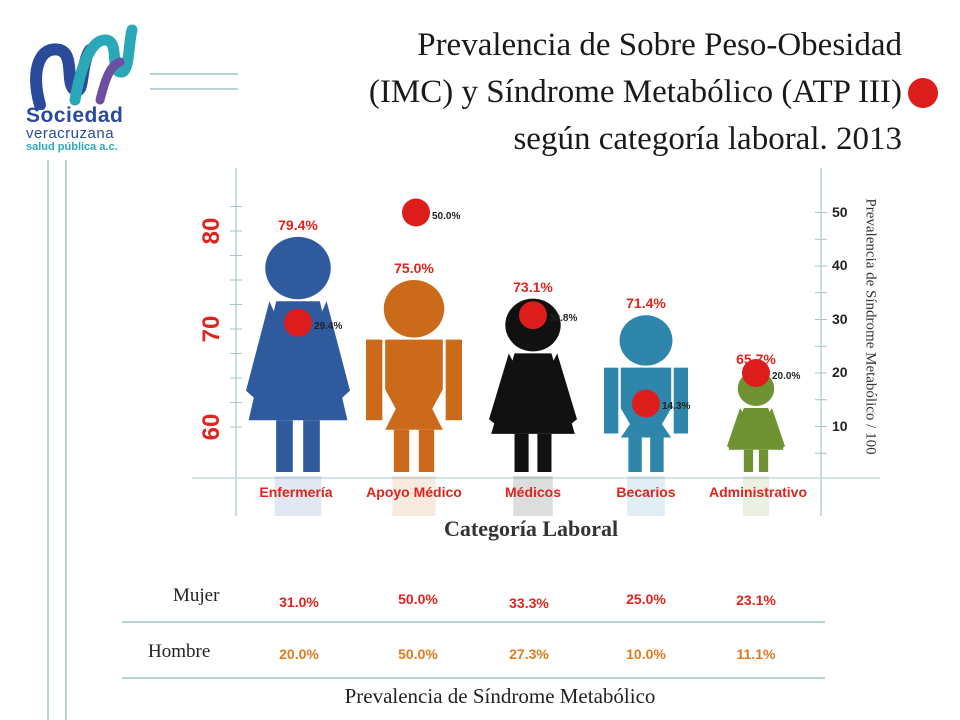  Describe the element at coordinates (70, 133) in the screenshot. I see `logo-subname: veracruzana` at that location.